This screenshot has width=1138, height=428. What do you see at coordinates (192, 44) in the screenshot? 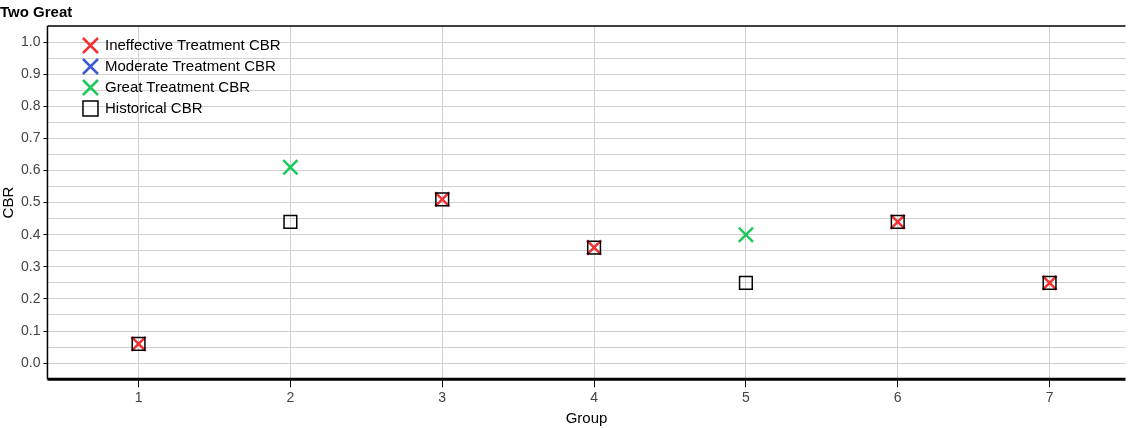
I see `legend-label: Ineffective Treatment CBR` at bounding box center [192, 44].